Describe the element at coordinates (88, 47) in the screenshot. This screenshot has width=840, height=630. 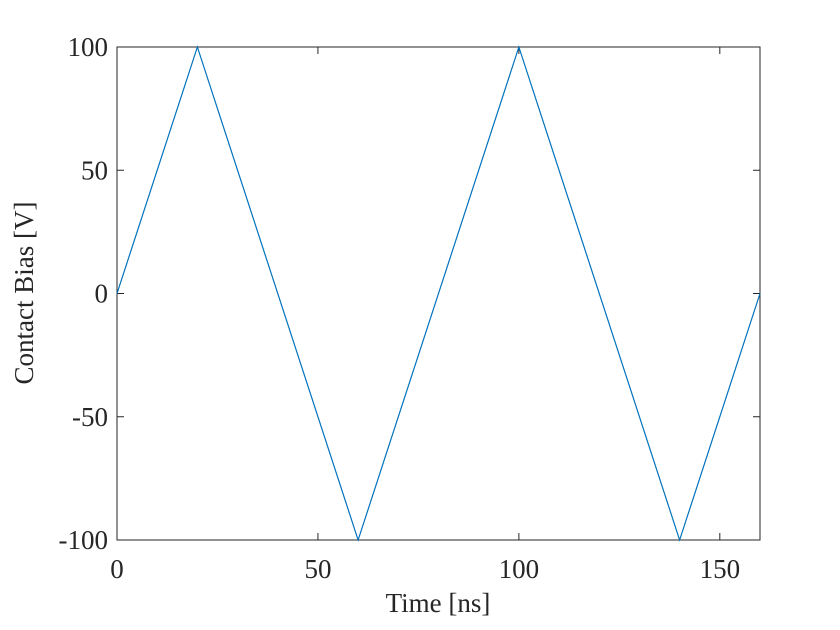
I see `y-tick-label: 100` at that location.